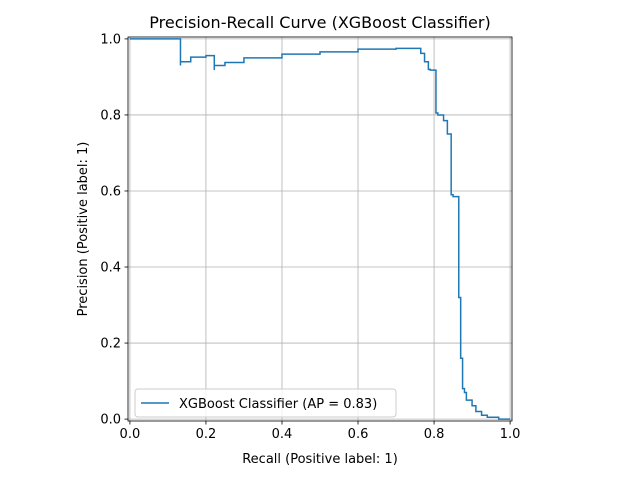  I want to click on y-tick-label: 0.4, so click(110, 268).